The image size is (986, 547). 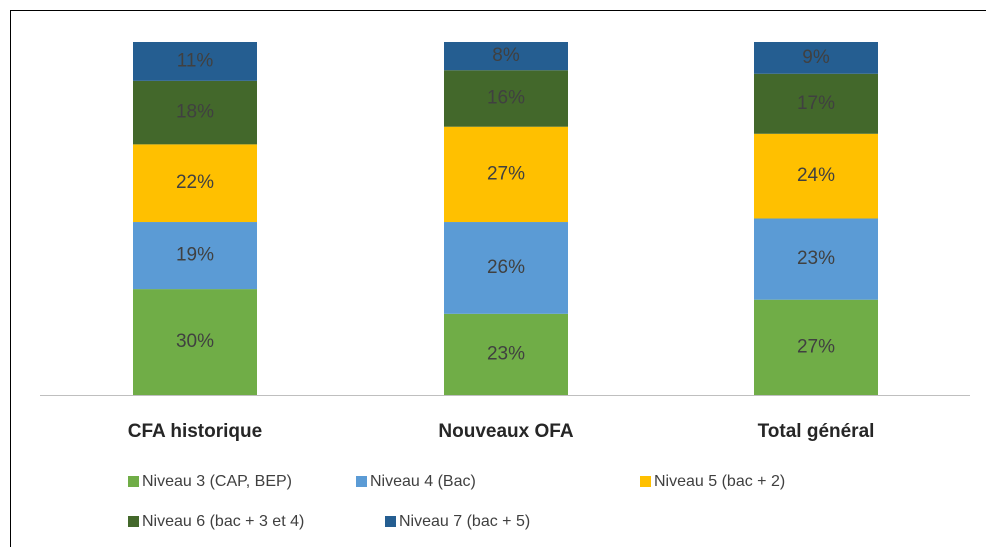 I want to click on data-label: 30%, so click(x=195, y=341).